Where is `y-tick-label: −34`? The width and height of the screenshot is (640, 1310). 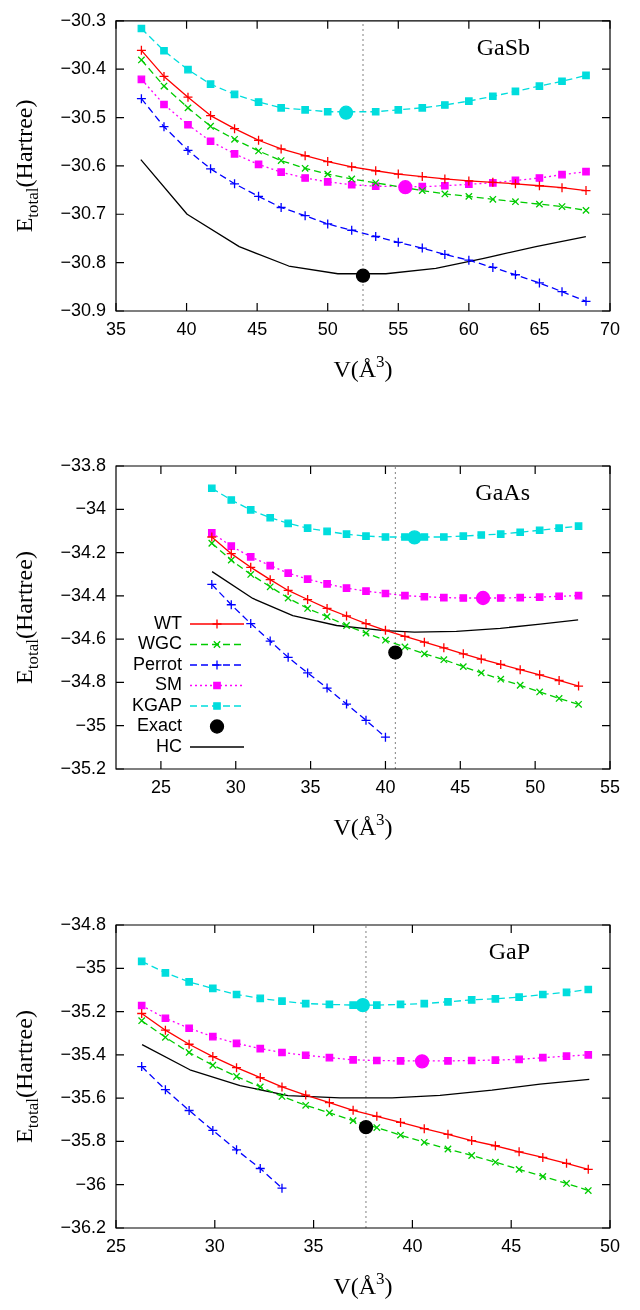
y-tick-label: −34 is located at coordinates (90, 508).